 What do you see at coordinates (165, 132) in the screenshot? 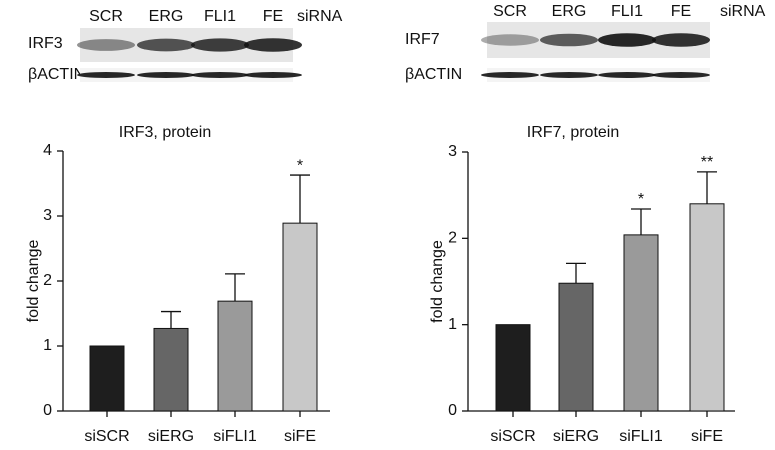
I see `chart-title: IRF3, protein` at bounding box center [165, 132].